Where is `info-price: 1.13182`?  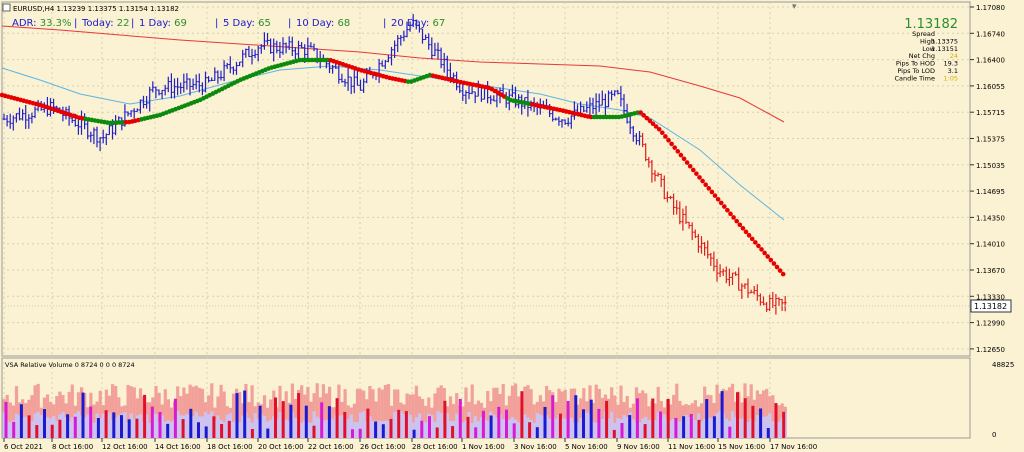 info-price: 1.13182 is located at coordinates (931, 24).